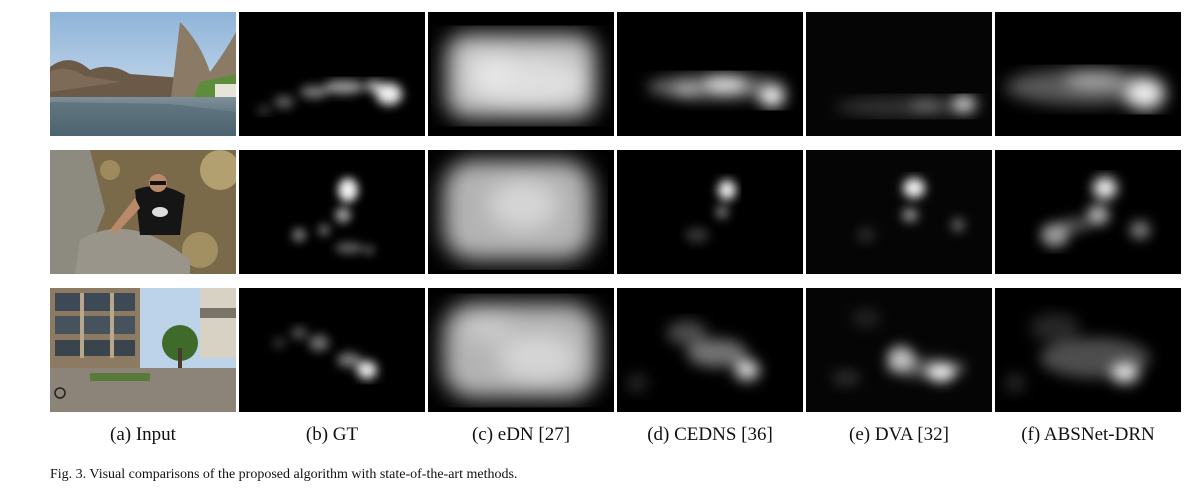 The width and height of the screenshot is (1204, 499). What do you see at coordinates (899, 212) in the screenshot?
I see `dva-saliency-climber` at bounding box center [899, 212].